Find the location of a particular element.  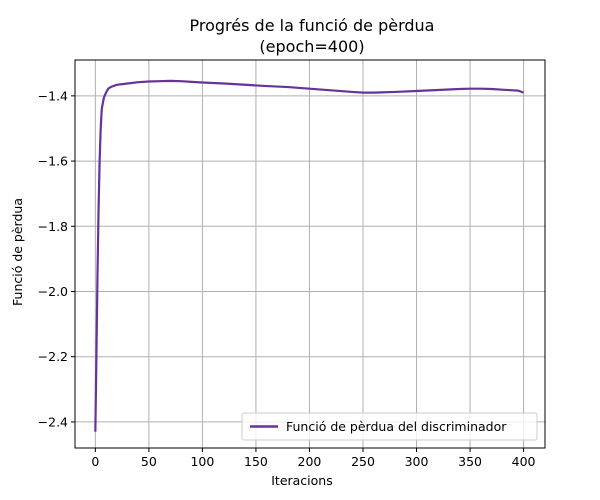

legend-box is located at coordinates (389, 426).